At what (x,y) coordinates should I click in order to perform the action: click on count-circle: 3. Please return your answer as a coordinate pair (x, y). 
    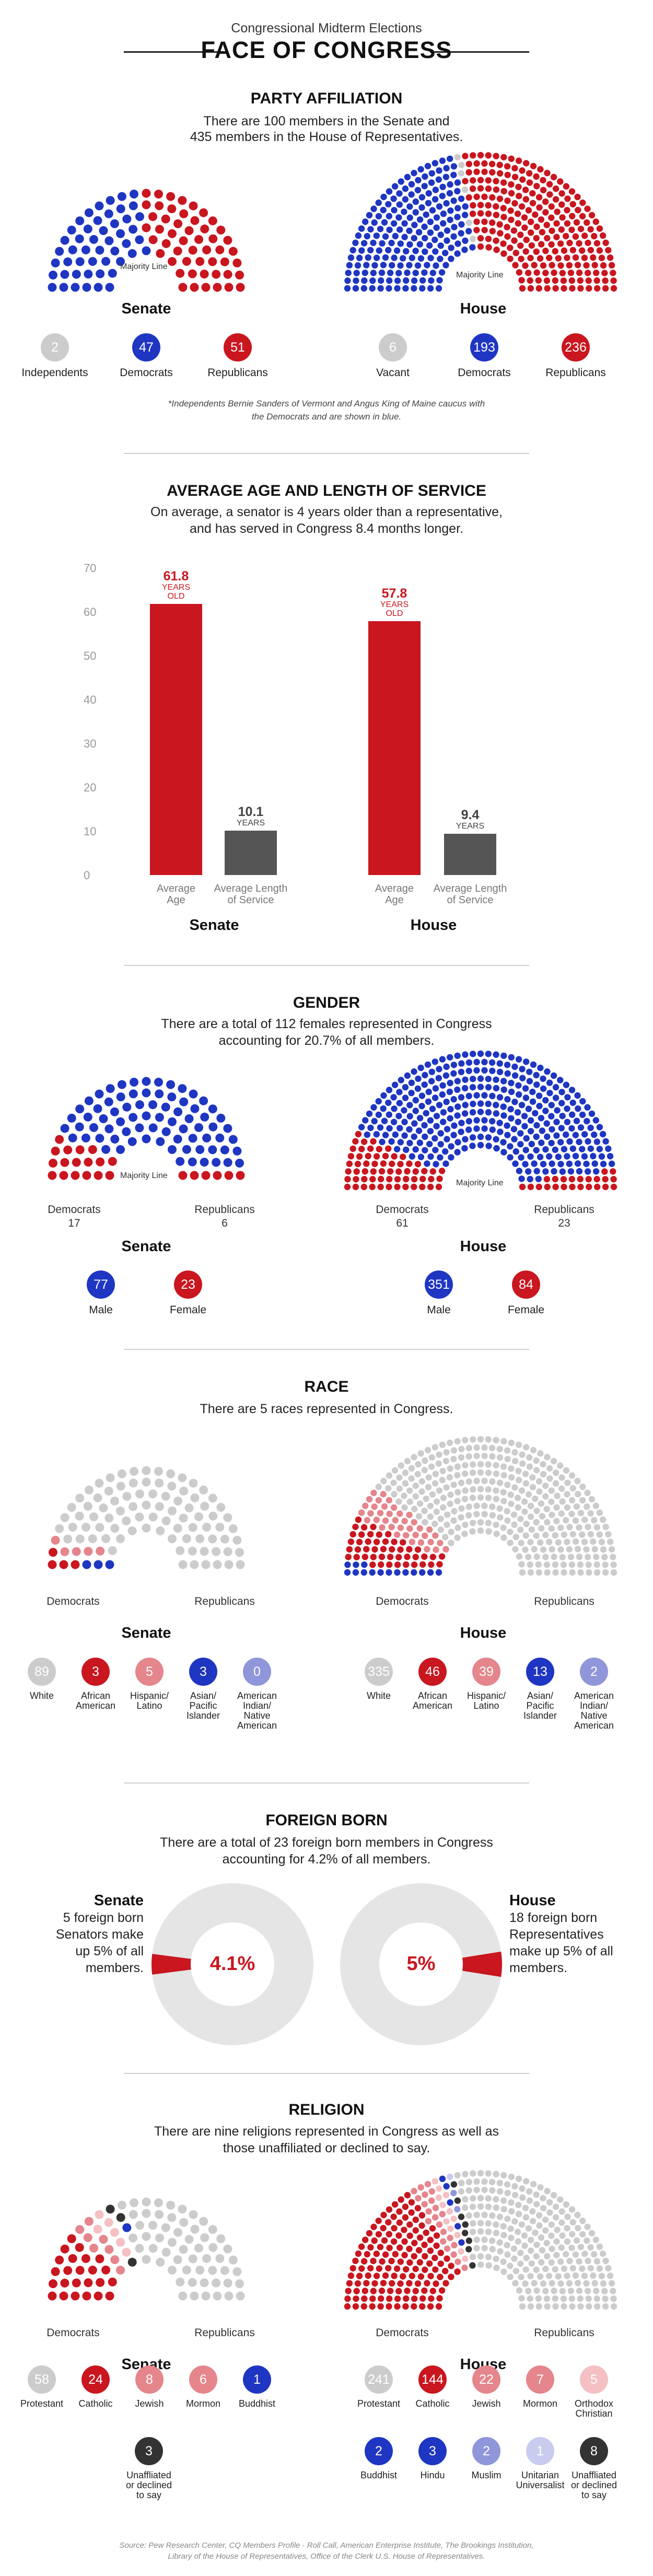
    Looking at the image, I should click on (95, 1672).